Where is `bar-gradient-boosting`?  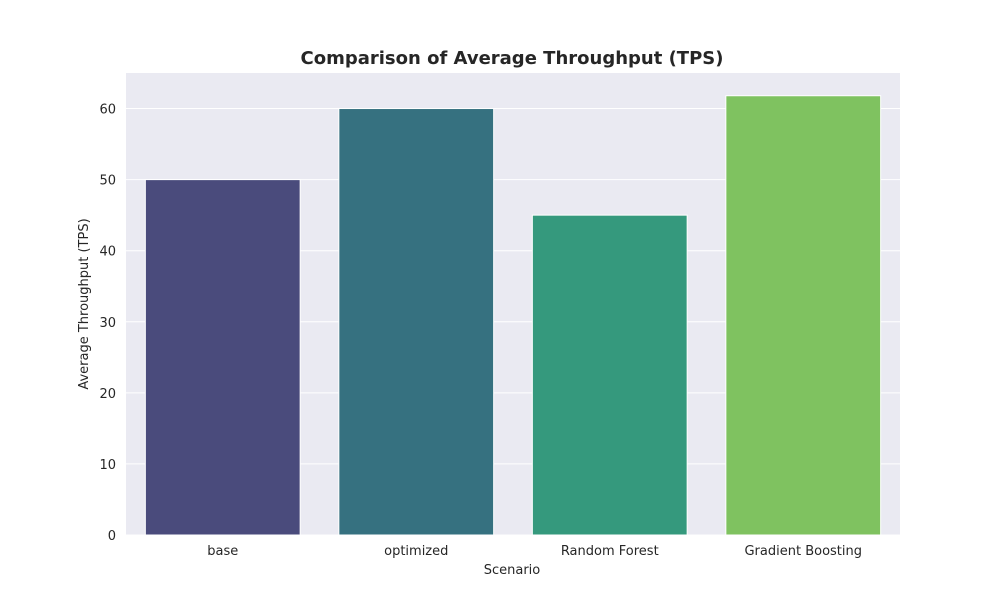
bar-gradient-boosting is located at coordinates (803, 315).